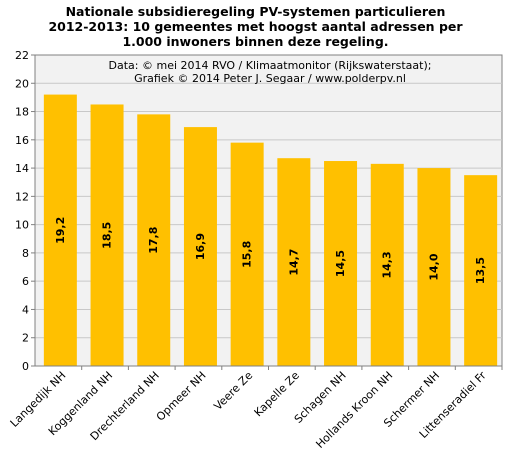  What do you see at coordinates (22, 55) in the screenshot?
I see `y-tick-label: 22` at bounding box center [22, 55].